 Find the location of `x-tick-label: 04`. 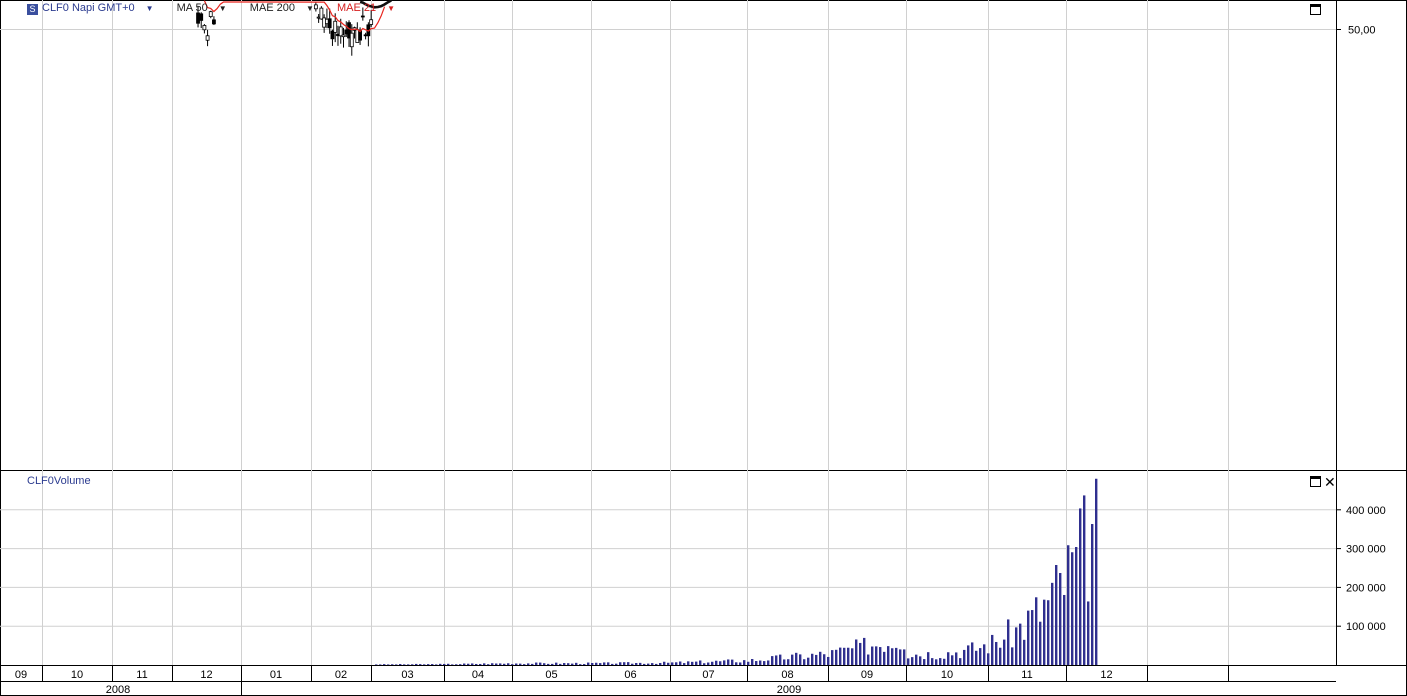

x-tick-label: 04 is located at coordinates (478, 675).